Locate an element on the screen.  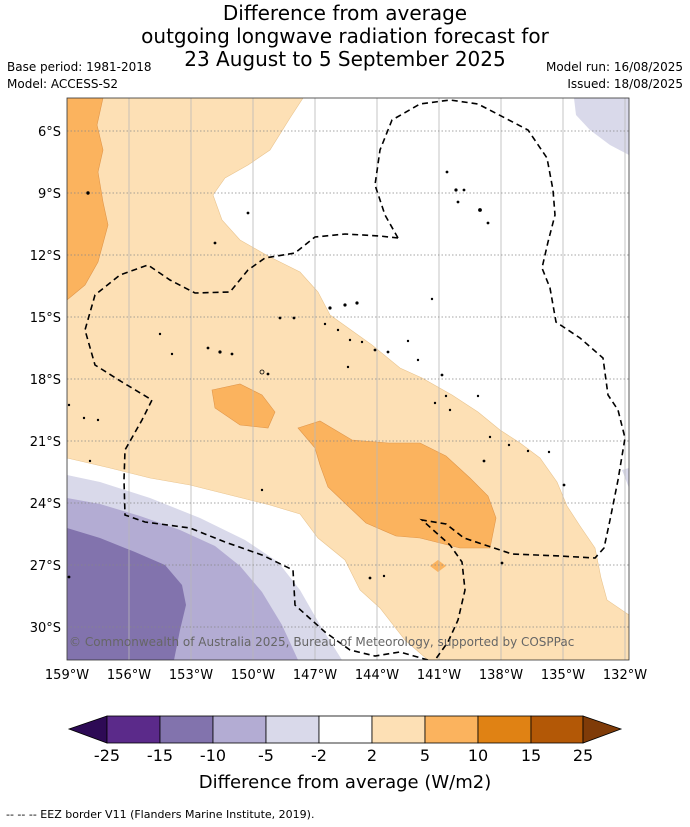
band-minus-2-to-minus-5-east-edge is located at coordinates (625, 478).